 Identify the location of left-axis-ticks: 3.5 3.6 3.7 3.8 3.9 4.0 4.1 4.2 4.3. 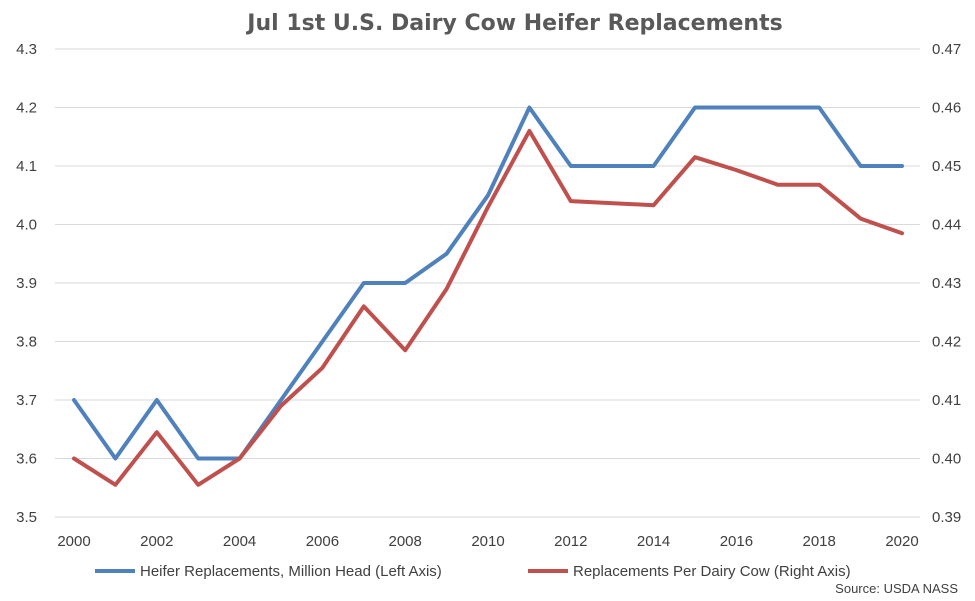
(26, 283).